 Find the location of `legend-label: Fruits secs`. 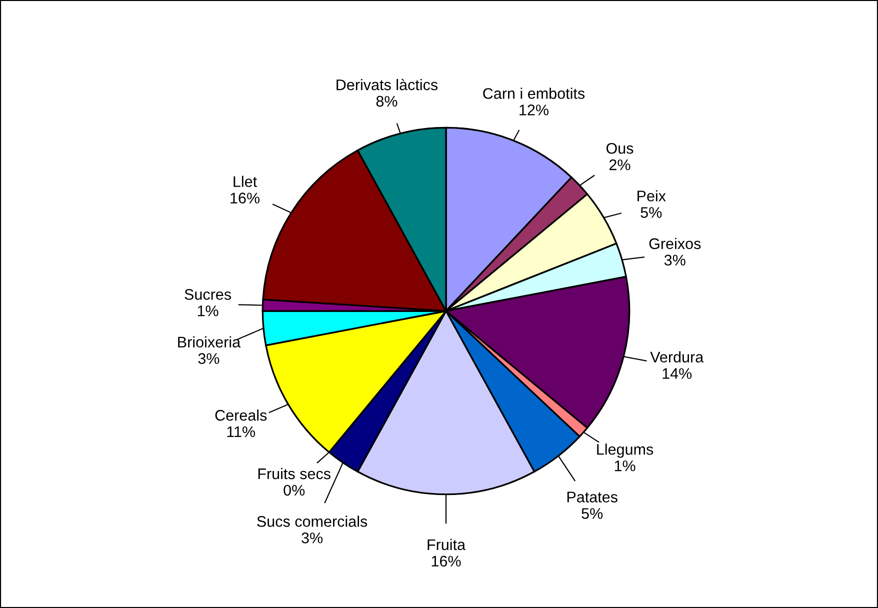

legend-label: Fruits secs is located at coordinates (294, 474).